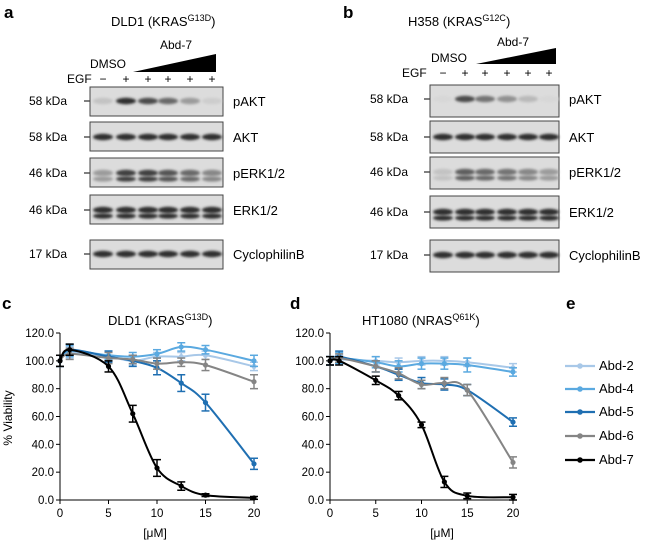 This screenshot has height=545, width=649. What do you see at coordinates (616, 459) in the screenshot?
I see `legend-label: Abd-7` at bounding box center [616, 459].